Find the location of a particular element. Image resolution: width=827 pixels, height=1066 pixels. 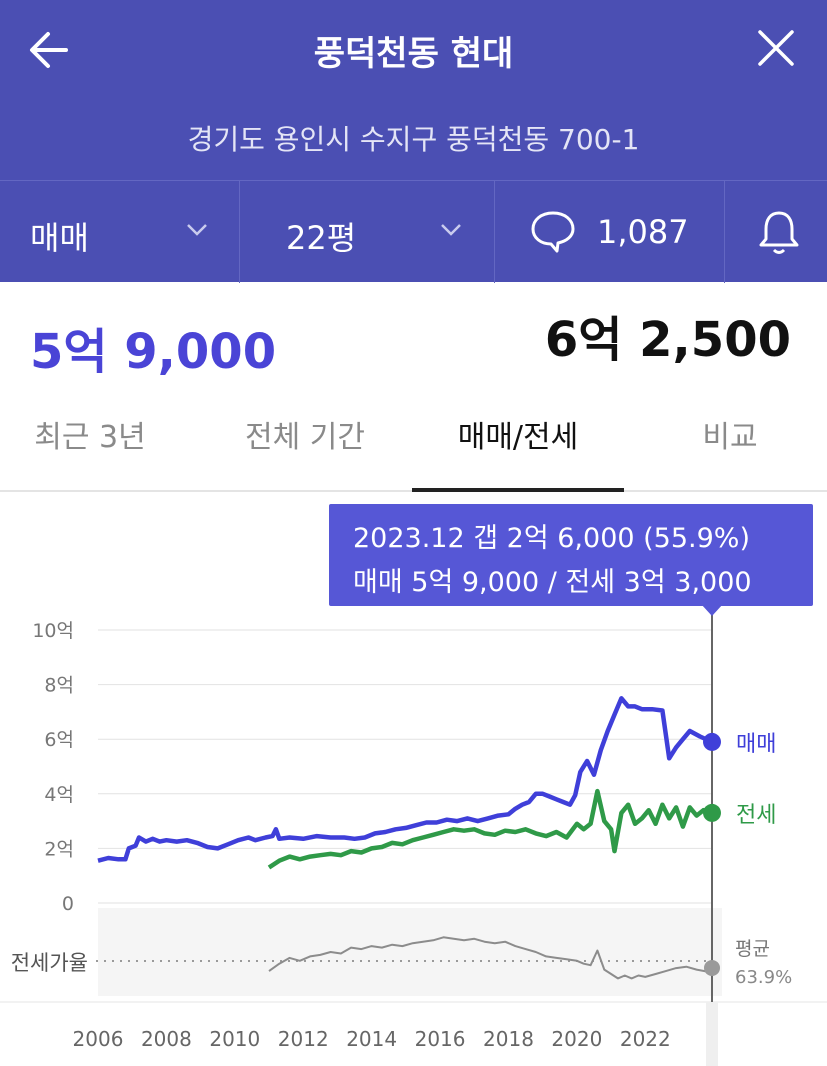

y-tick-label: 0 is located at coordinates (68, 904).